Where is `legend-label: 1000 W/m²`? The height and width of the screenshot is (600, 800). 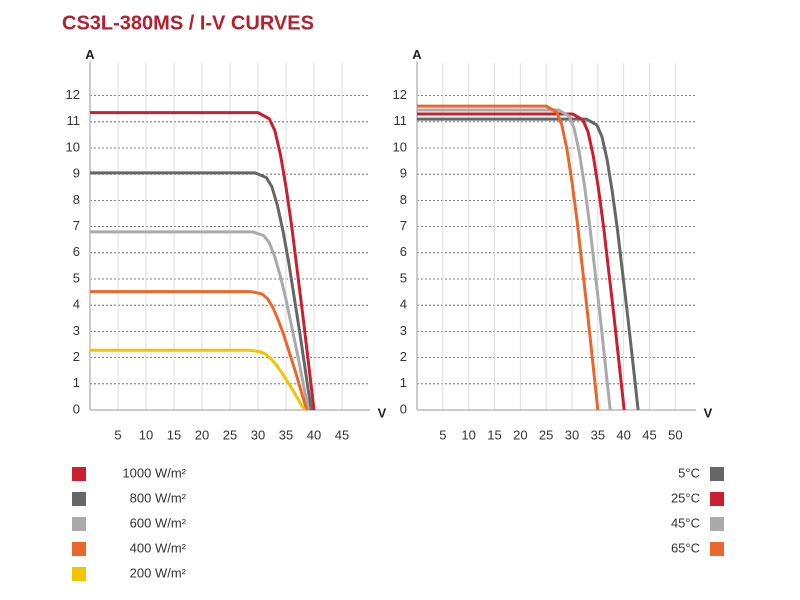
legend-label: 1000 W/m² is located at coordinates (154, 472).